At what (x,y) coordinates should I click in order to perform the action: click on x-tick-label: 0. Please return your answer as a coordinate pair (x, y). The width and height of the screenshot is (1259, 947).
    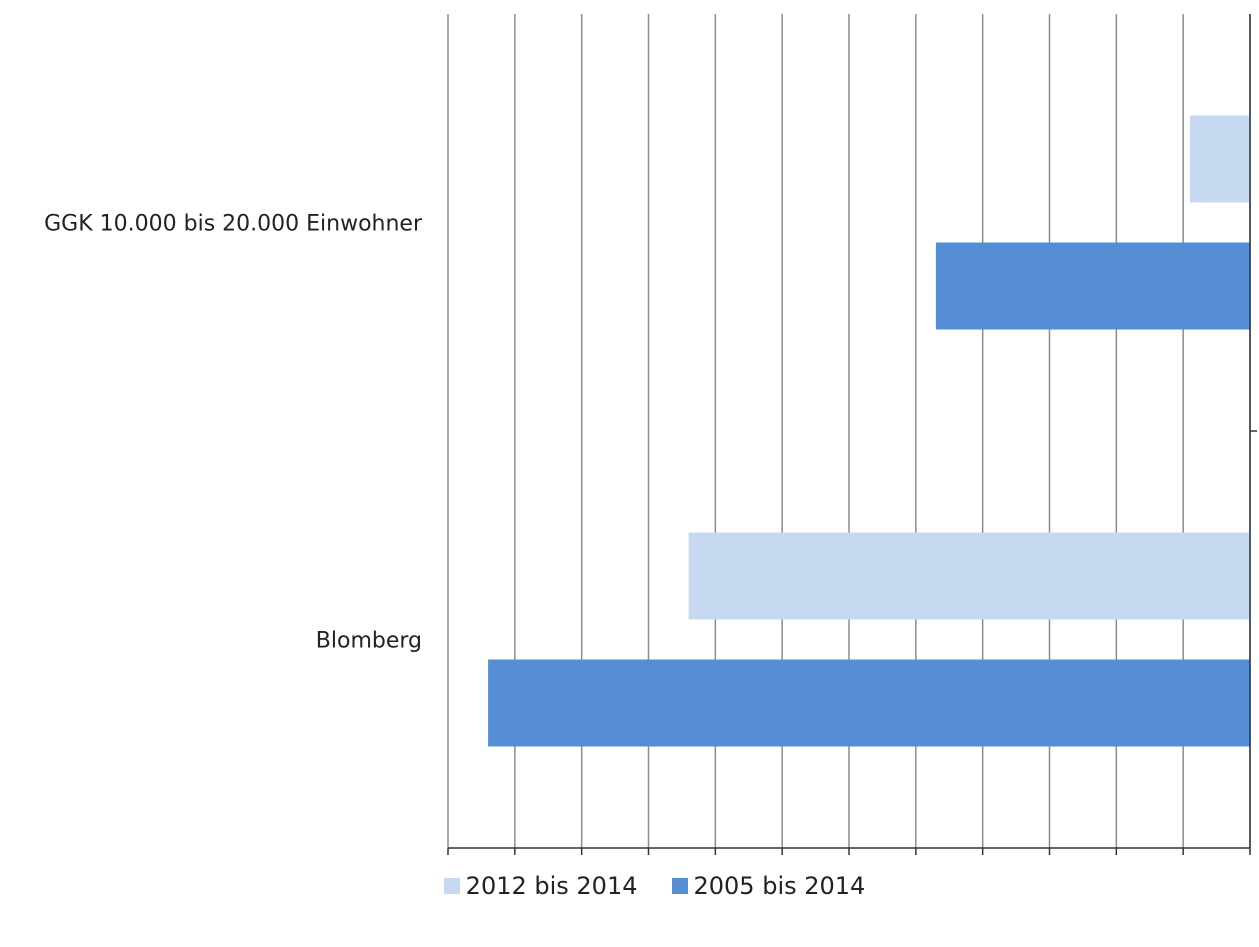
    Looking at the image, I should click on (1249, 865).